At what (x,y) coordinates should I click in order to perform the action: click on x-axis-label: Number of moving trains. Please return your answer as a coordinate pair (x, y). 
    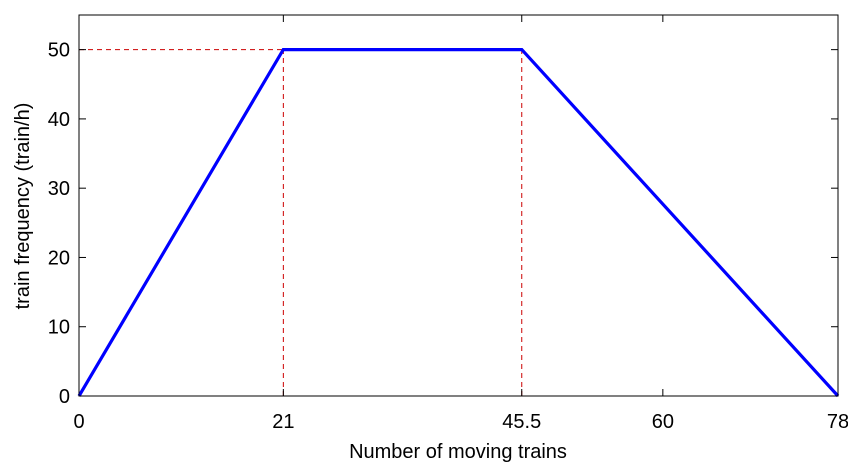
    Looking at the image, I should click on (458, 452).